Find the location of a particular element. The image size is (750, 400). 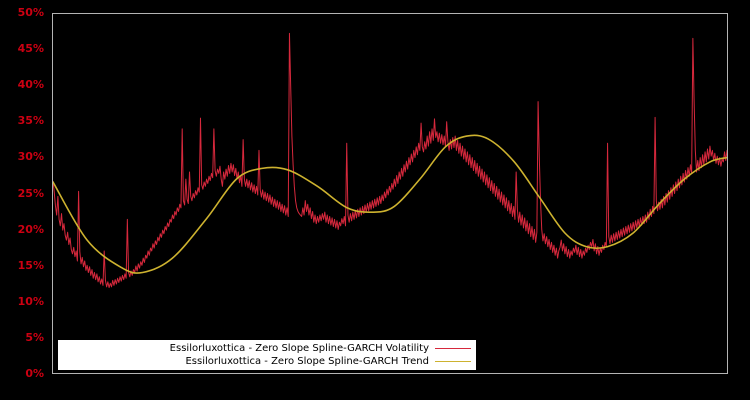

y-tick-label: 50% is located at coordinates (30, 12).